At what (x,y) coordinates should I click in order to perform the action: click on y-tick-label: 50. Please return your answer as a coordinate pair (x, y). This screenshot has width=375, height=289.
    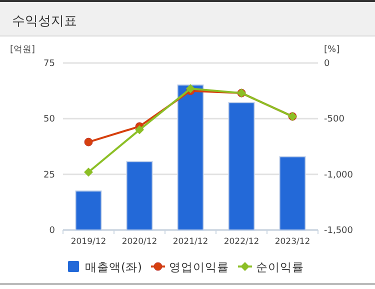
    Looking at the image, I should click on (50, 119).